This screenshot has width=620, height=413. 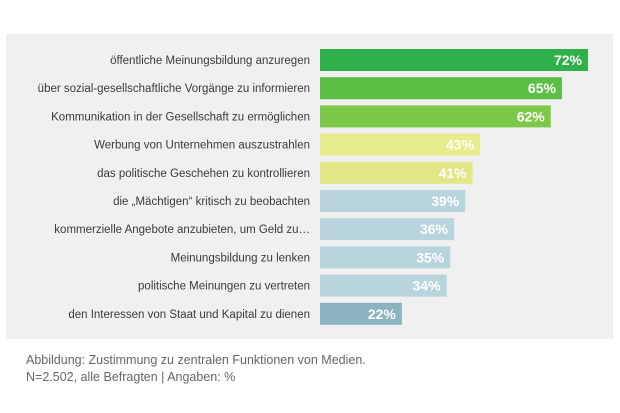 What do you see at coordinates (531, 116) in the screenshot?
I see `bar-value-label: 62%` at bounding box center [531, 116].